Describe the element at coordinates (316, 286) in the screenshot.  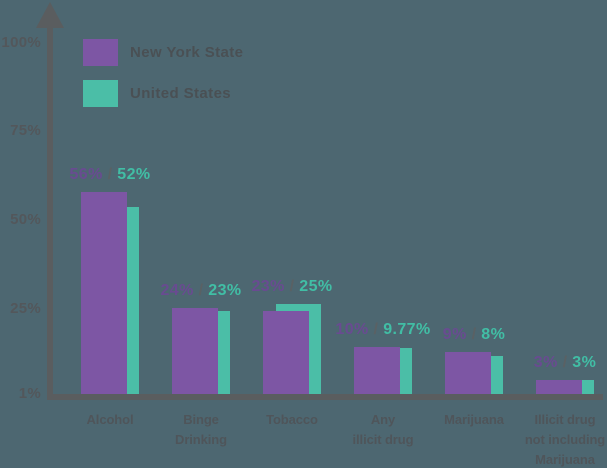
I see `value-united-states: 25%` at that location.